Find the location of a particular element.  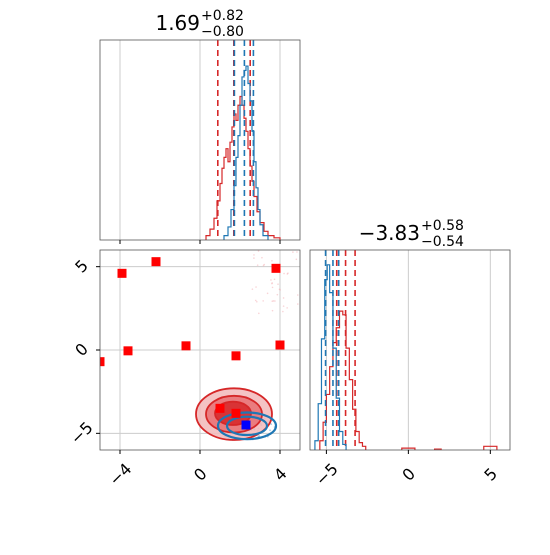

blue-square-marker is located at coordinates (246, 425).